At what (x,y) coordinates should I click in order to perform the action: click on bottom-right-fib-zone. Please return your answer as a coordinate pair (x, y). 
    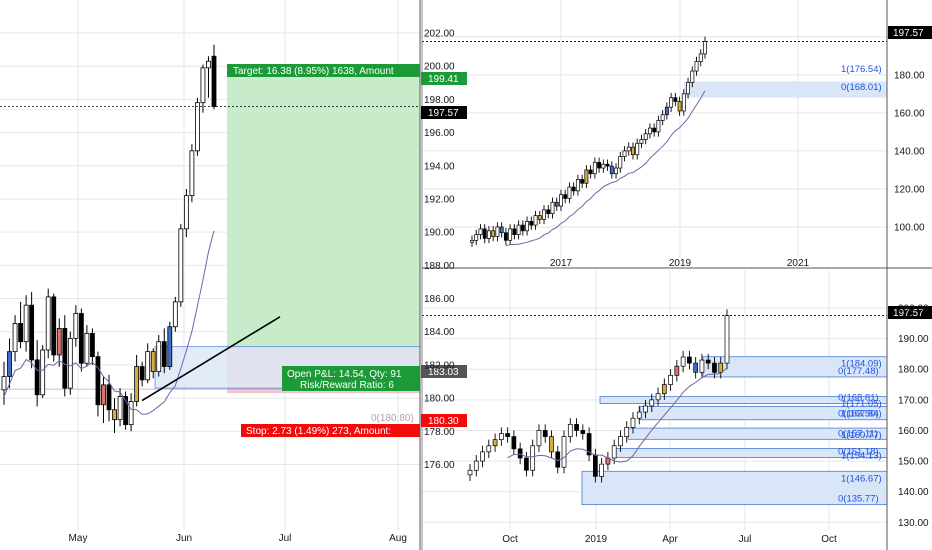
    Looking at the image, I should click on (734, 488).